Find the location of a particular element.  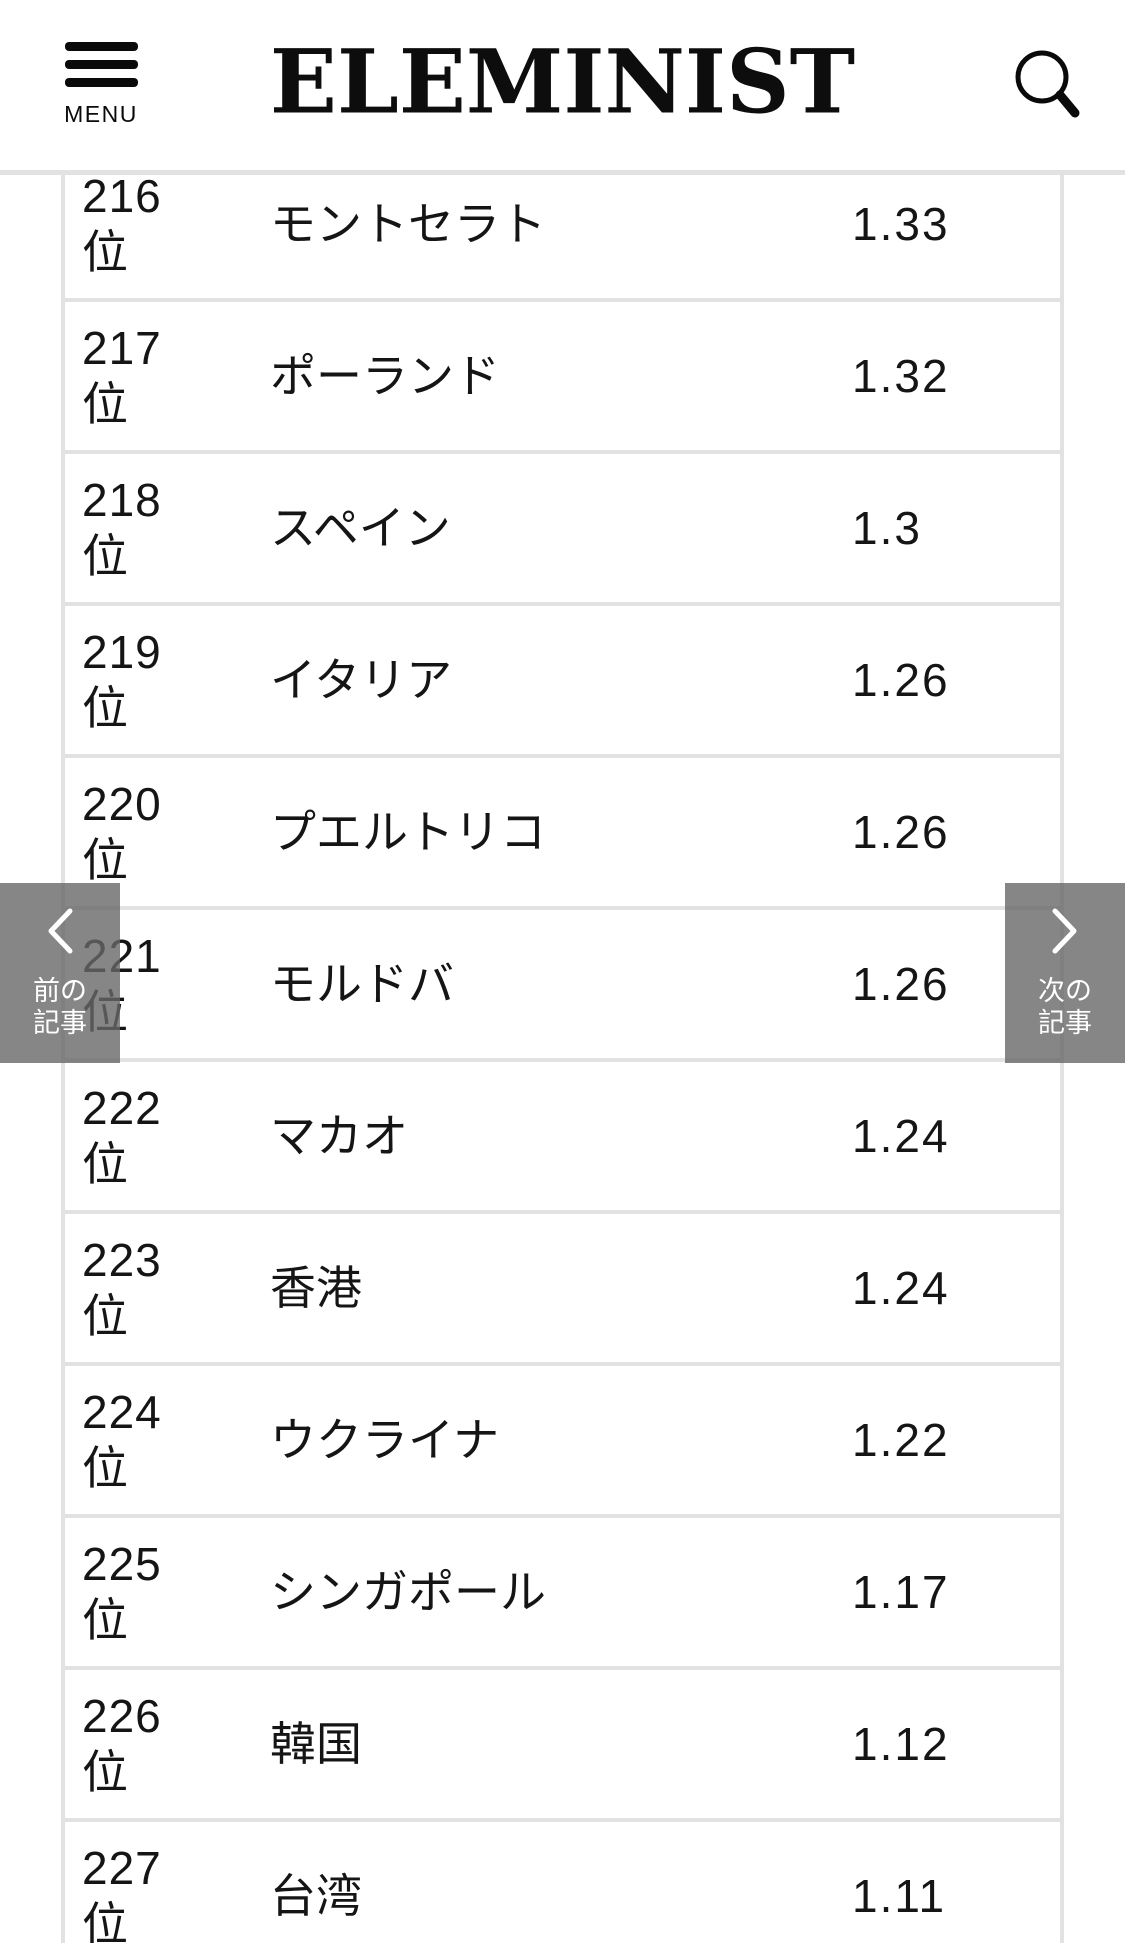

site-logo: ELEMINIST is located at coordinates (562, 81).